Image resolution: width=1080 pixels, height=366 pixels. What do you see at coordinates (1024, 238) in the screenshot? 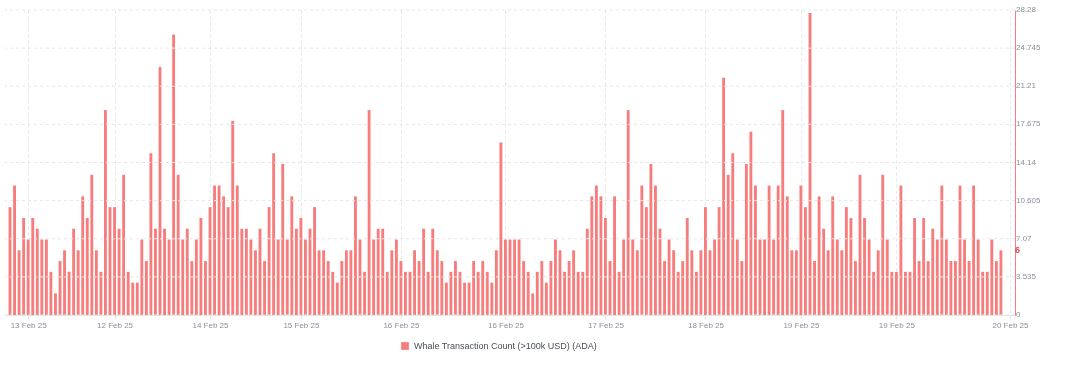
I see `y-tick-label: 7.07` at bounding box center [1024, 238].